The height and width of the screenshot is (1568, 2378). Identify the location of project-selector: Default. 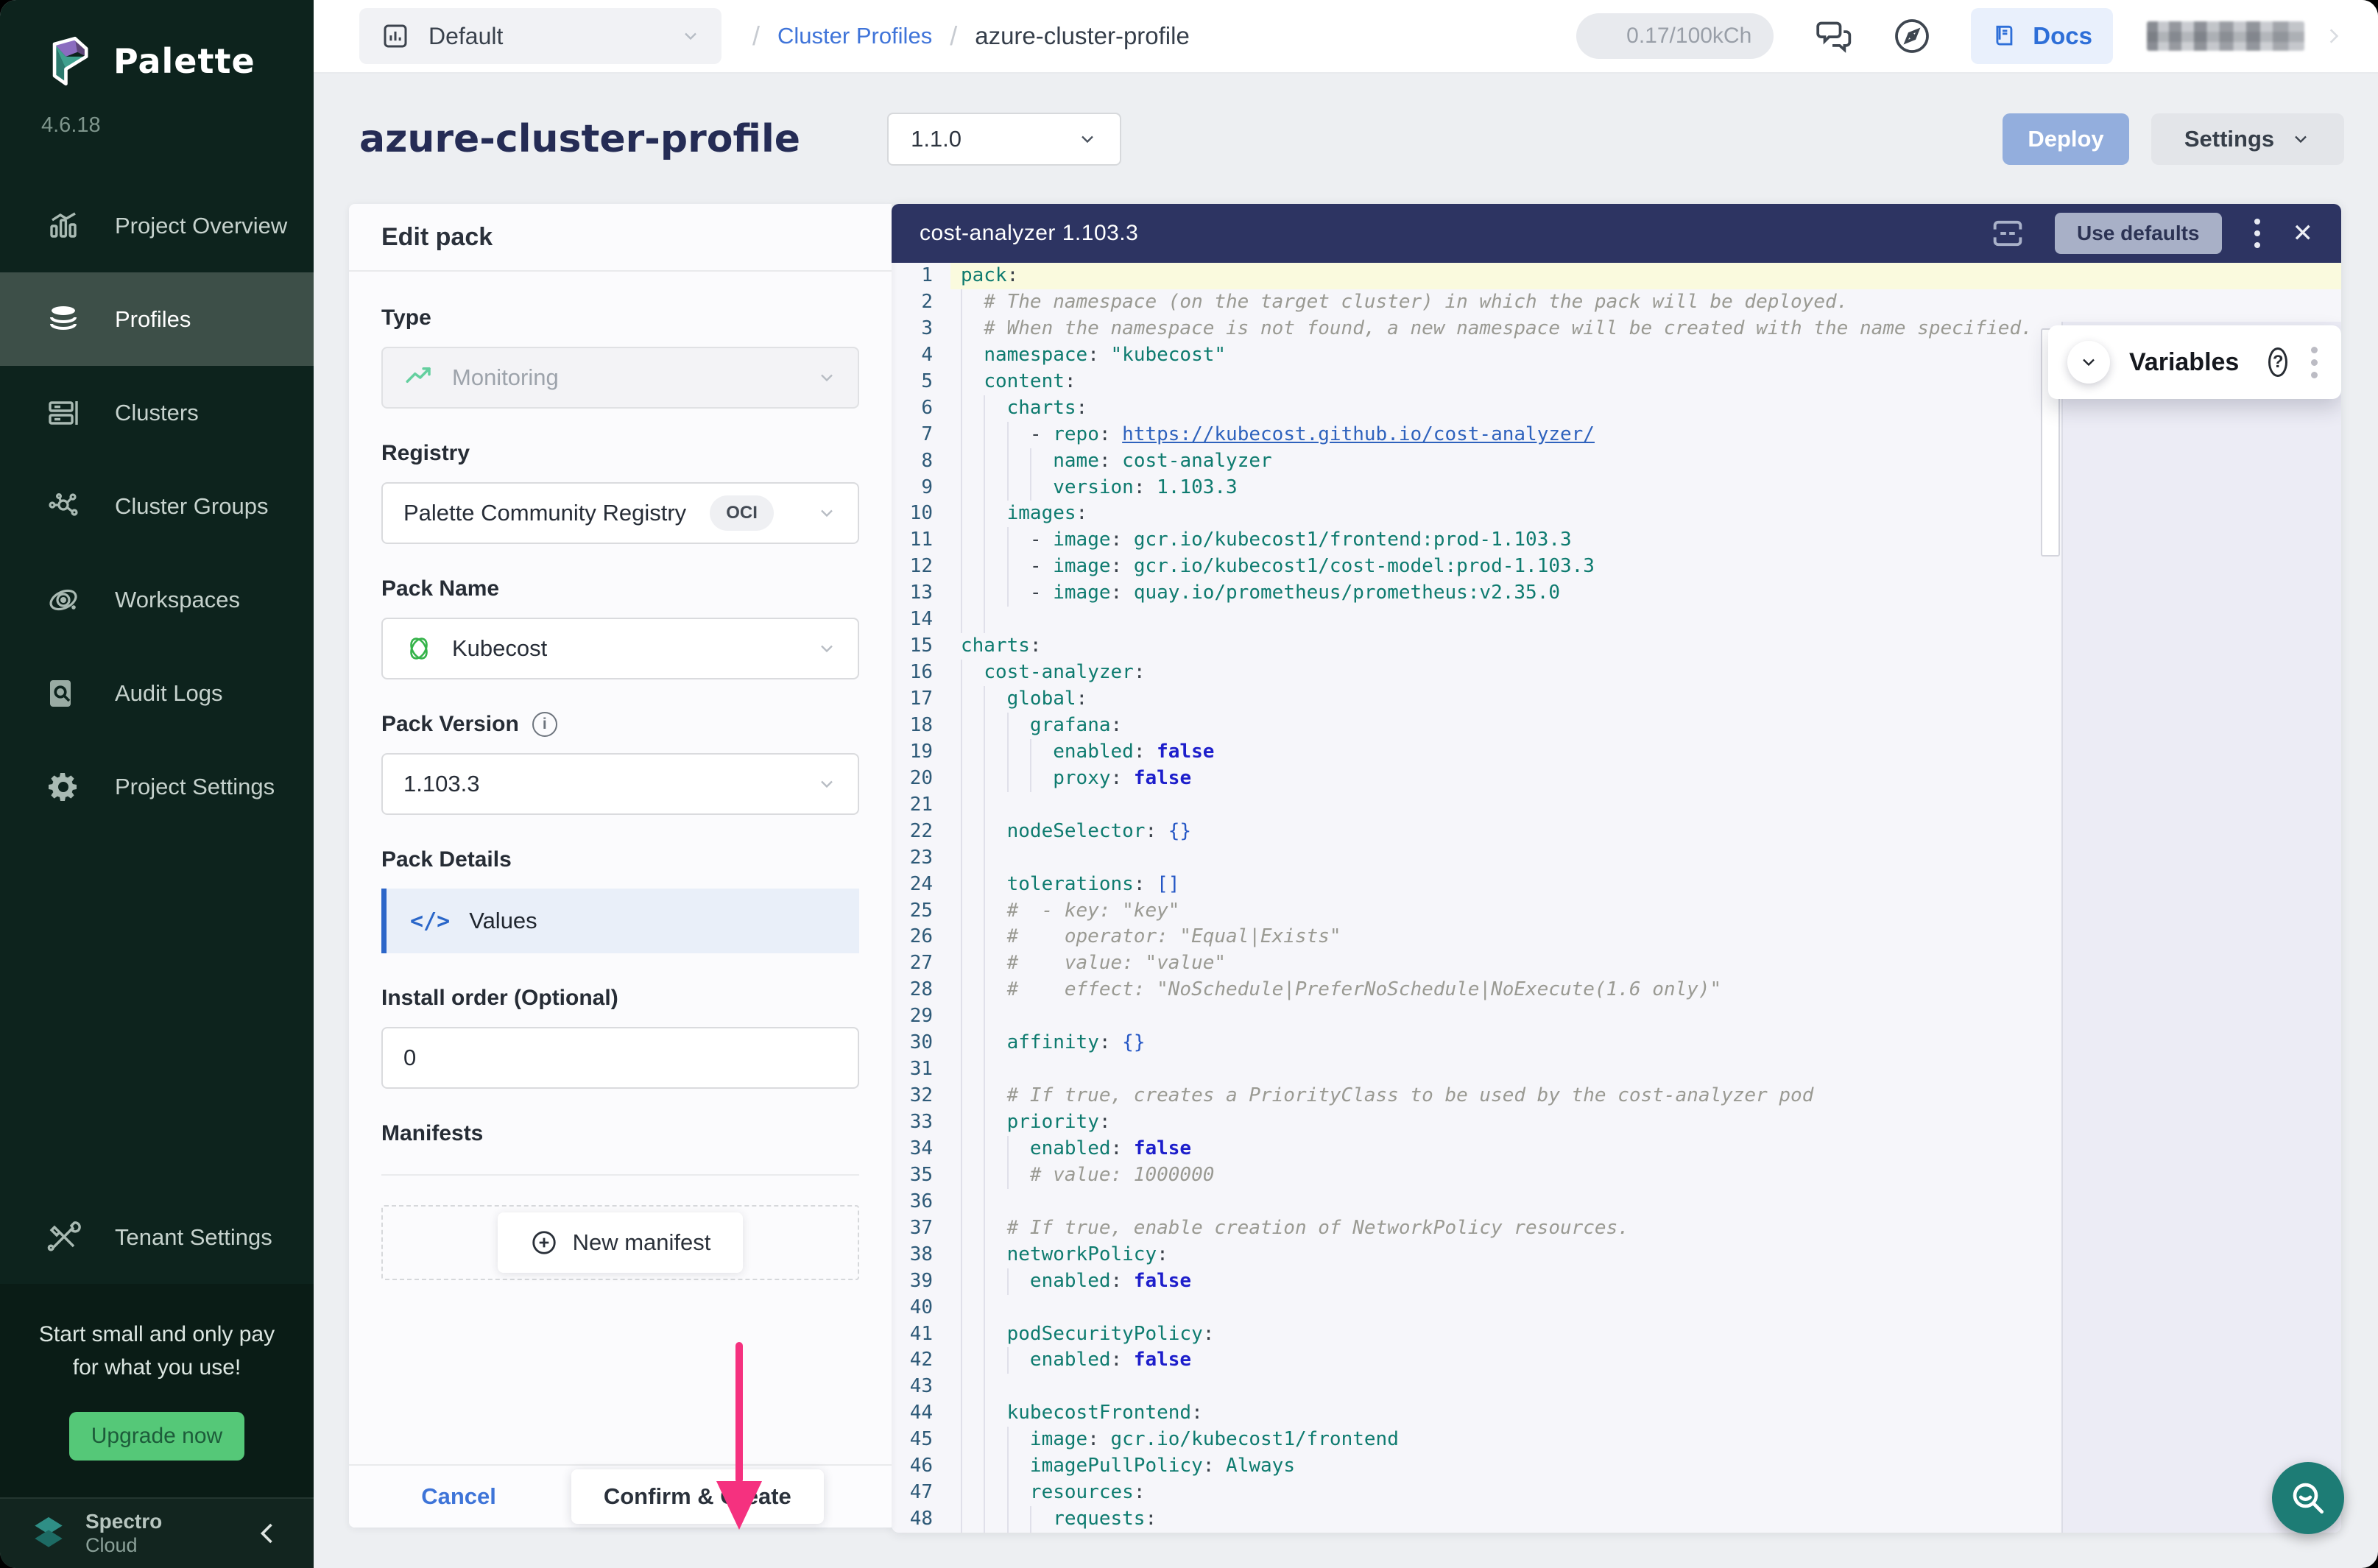
(540, 36).